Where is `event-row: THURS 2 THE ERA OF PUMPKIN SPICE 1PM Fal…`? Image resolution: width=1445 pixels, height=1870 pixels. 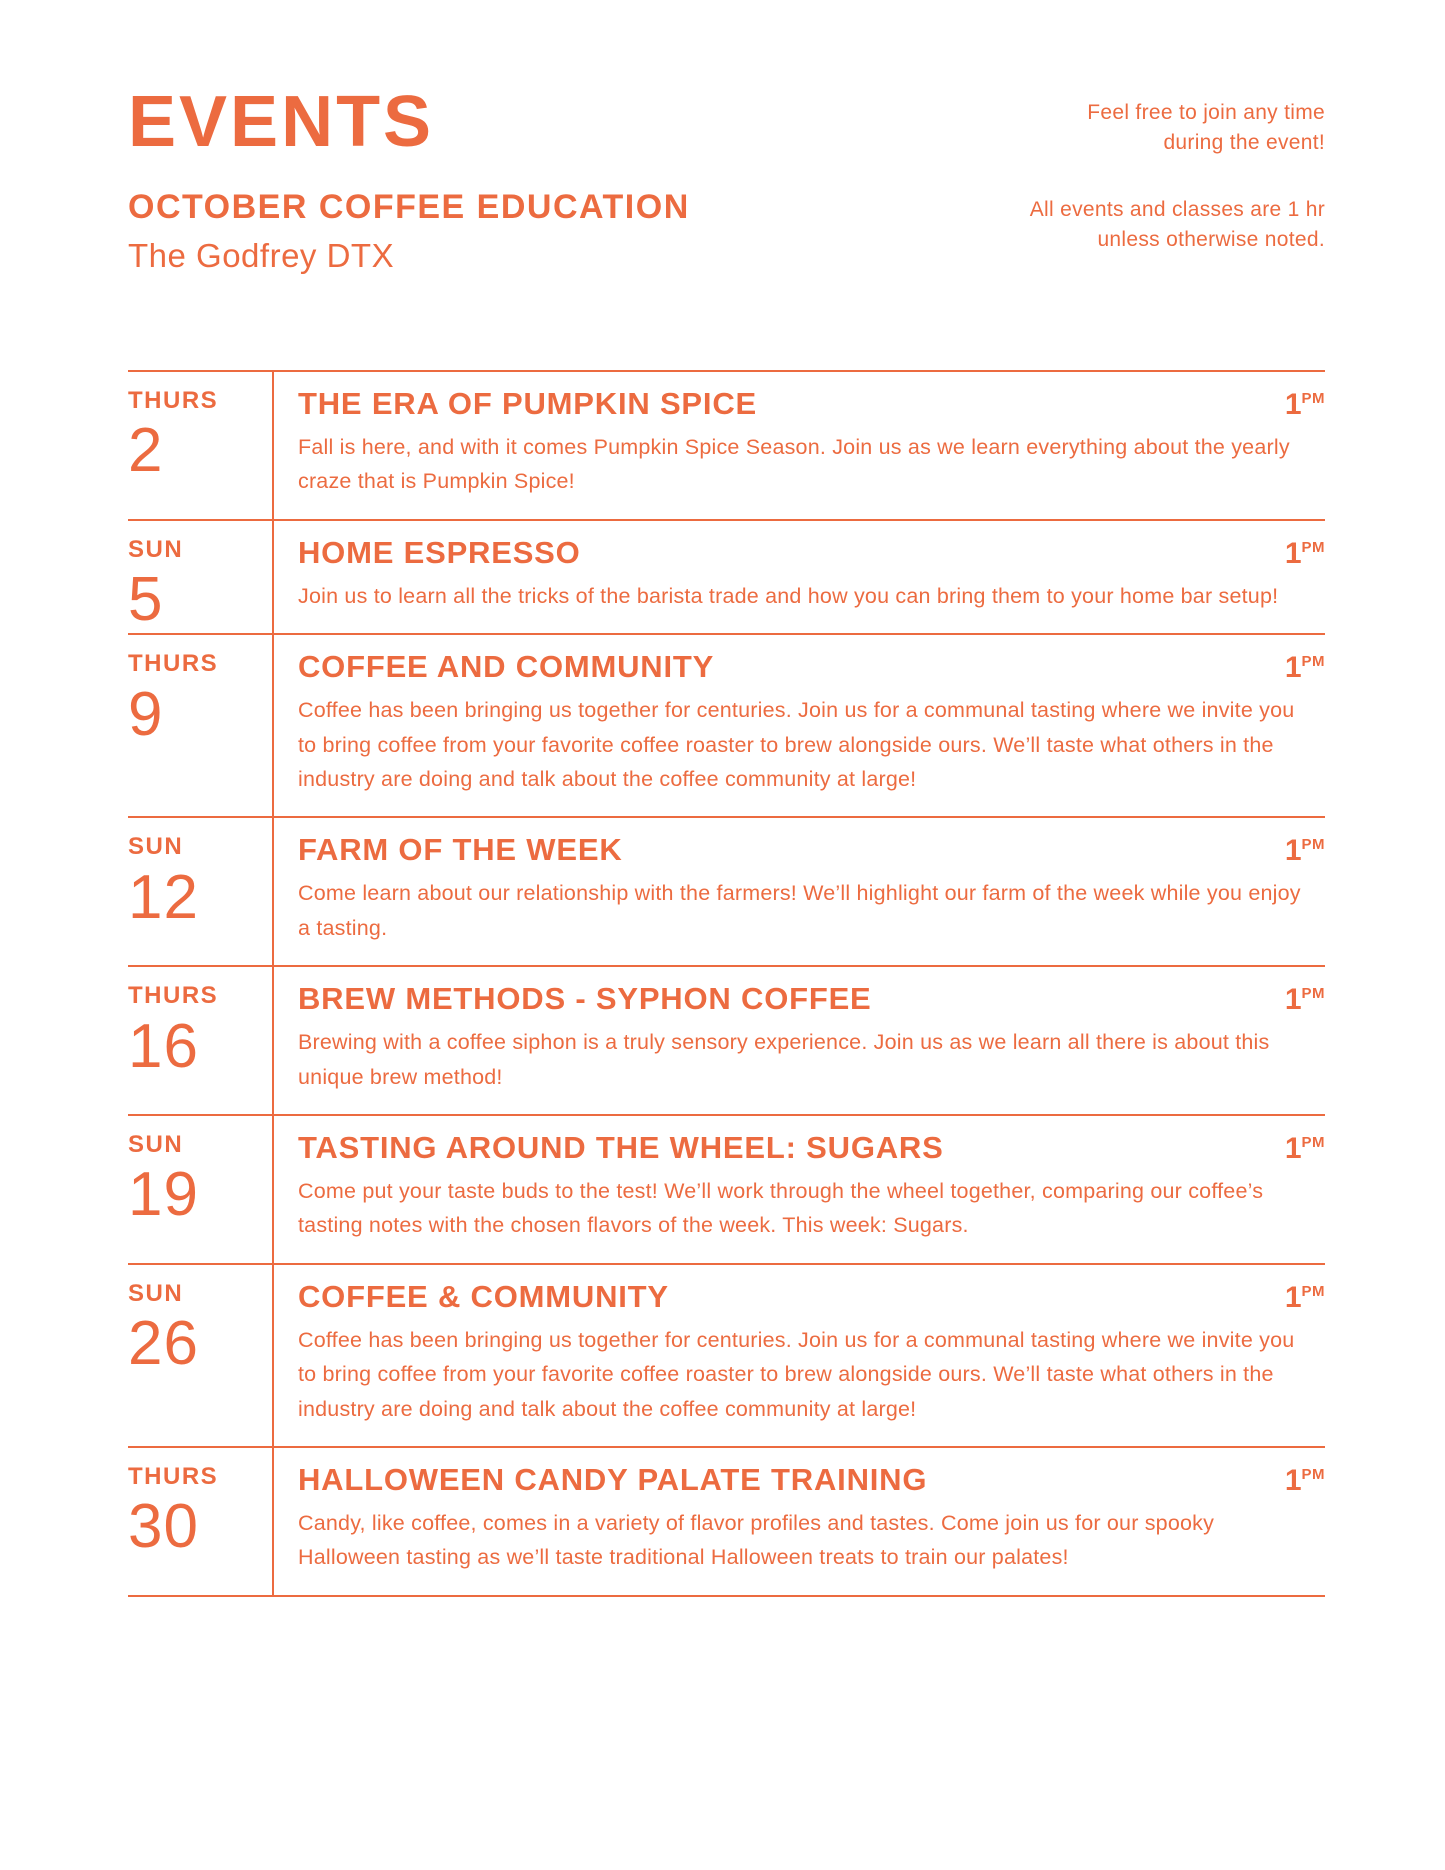
event-row: THURS 2 THE ERA OF PUMPKIN SPICE 1PM Fal… is located at coordinates (726, 444).